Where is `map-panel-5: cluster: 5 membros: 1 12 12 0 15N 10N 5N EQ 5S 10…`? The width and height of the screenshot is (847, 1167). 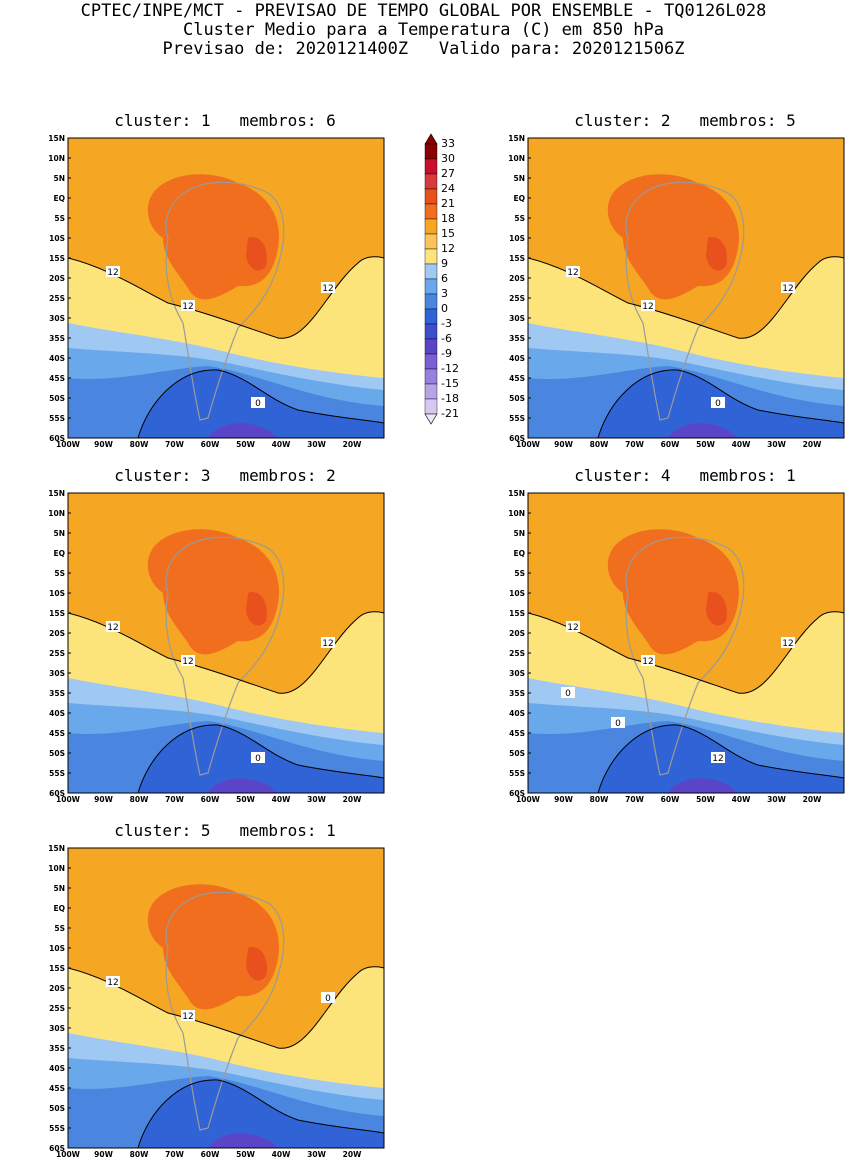 map-panel-5: cluster: 5 membros: 1 12 12 0 15N 10N 5N EQ 5S 10… is located at coordinates (212, 994).